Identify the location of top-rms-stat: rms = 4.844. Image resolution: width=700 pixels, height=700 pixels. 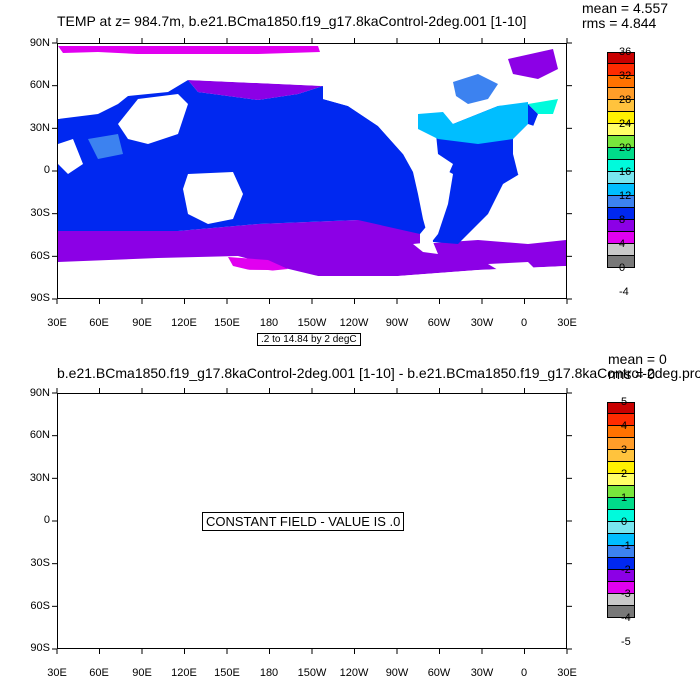
(619, 23).